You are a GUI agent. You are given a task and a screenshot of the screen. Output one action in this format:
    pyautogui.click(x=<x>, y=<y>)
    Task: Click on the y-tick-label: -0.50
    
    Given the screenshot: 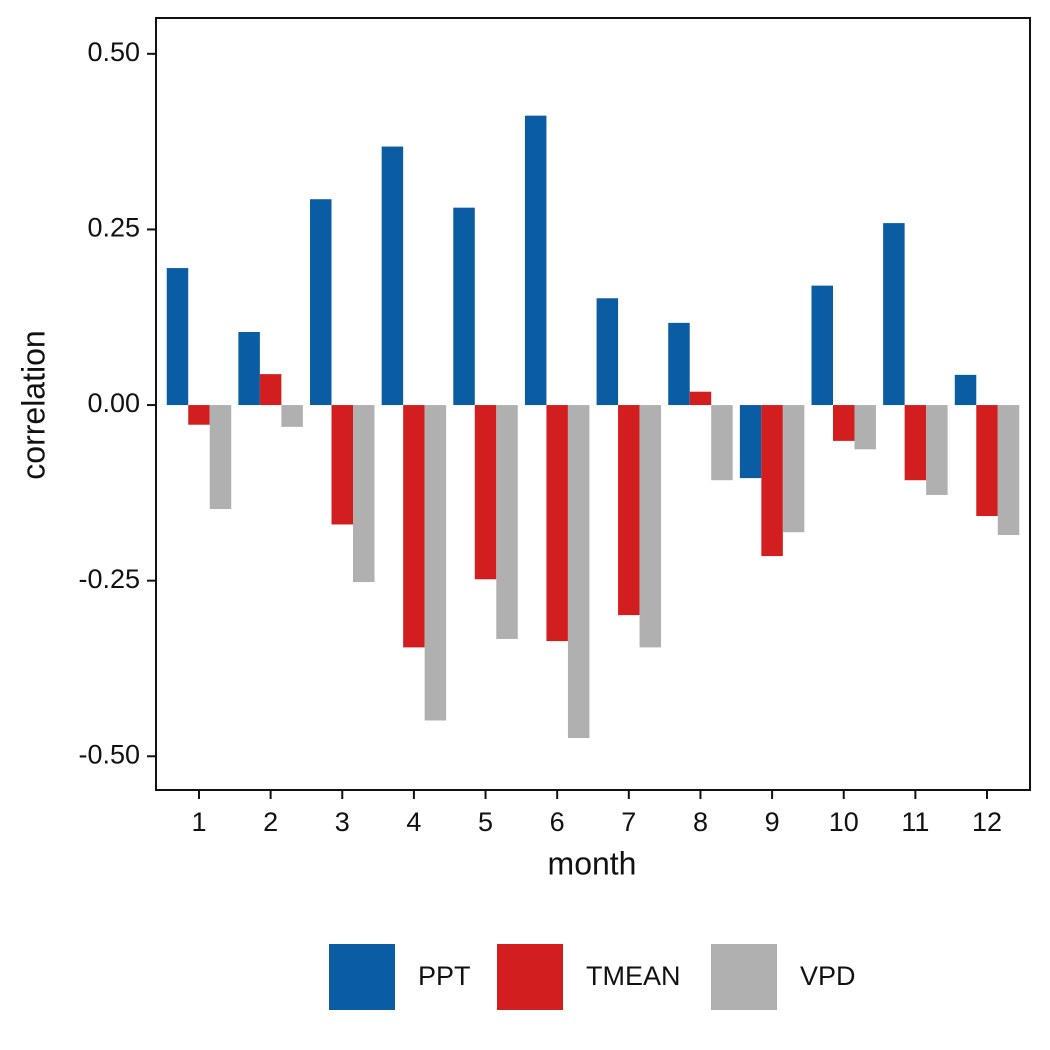 What is the action you would take?
    pyautogui.click(x=109, y=754)
    